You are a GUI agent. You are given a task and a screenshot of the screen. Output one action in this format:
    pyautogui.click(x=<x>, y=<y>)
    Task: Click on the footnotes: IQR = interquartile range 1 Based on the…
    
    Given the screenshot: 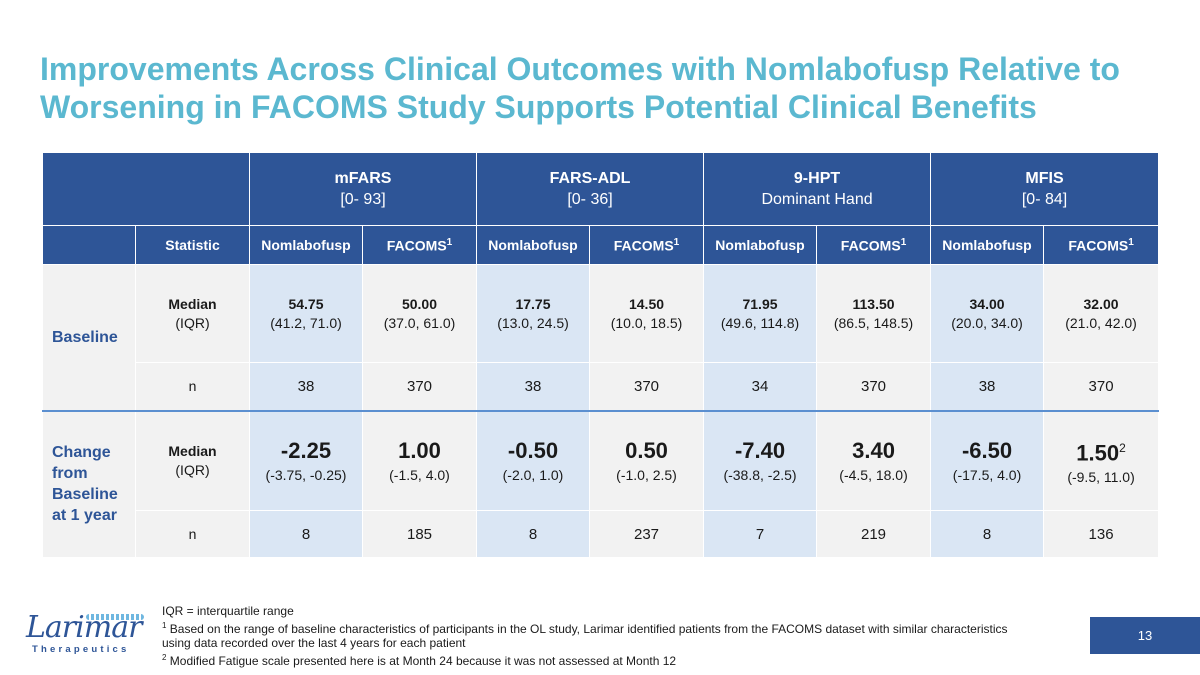 What is the action you would take?
    pyautogui.click(x=592, y=636)
    